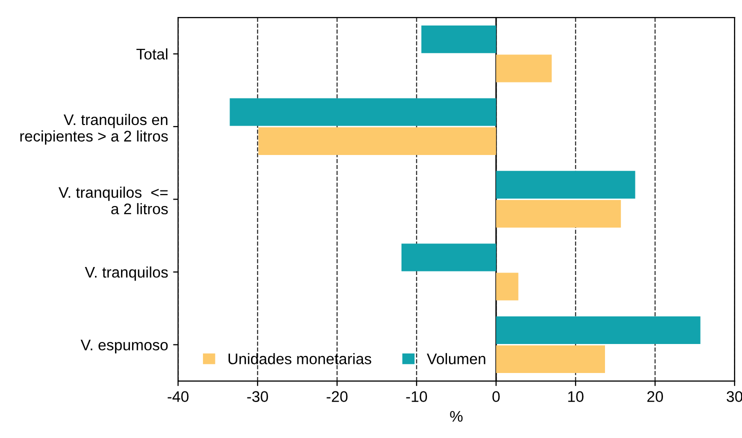 Image resolution: width=742 pixels, height=438 pixels. What do you see at coordinates (124, 347) in the screenshot?
I see `y-tick-label: V. espumoso` at bounding box center [124, 347].